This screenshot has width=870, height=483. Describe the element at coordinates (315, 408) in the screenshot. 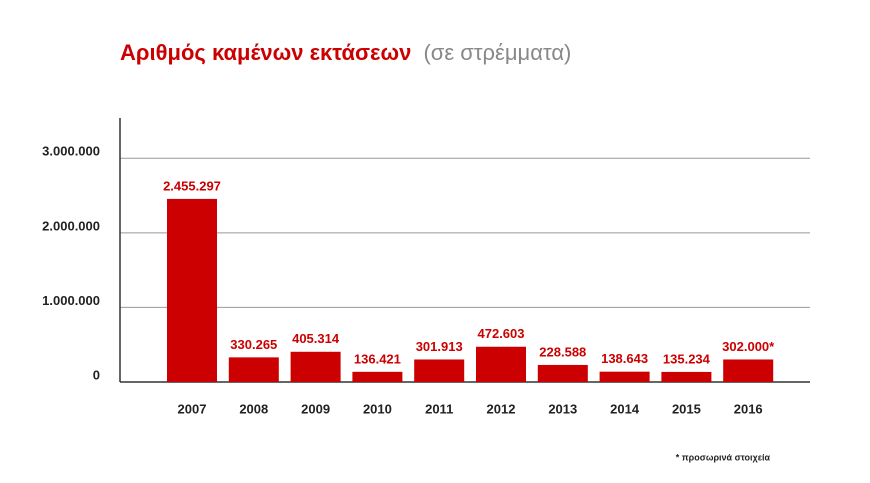

I see `x-tick-label: 2009` at that location.